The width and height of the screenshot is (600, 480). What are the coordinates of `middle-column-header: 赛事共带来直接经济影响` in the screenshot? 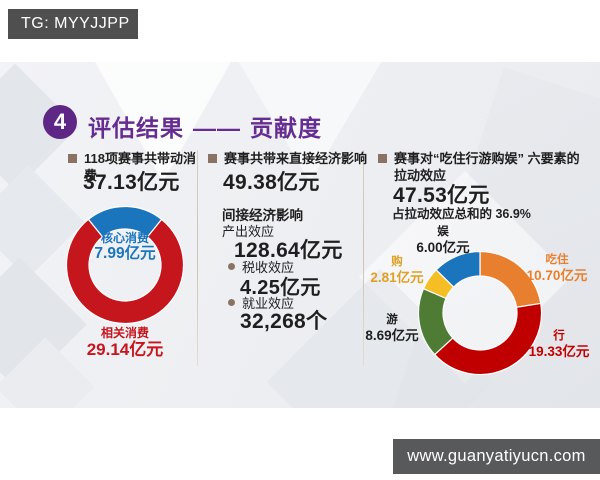 It's located at (288, 159).